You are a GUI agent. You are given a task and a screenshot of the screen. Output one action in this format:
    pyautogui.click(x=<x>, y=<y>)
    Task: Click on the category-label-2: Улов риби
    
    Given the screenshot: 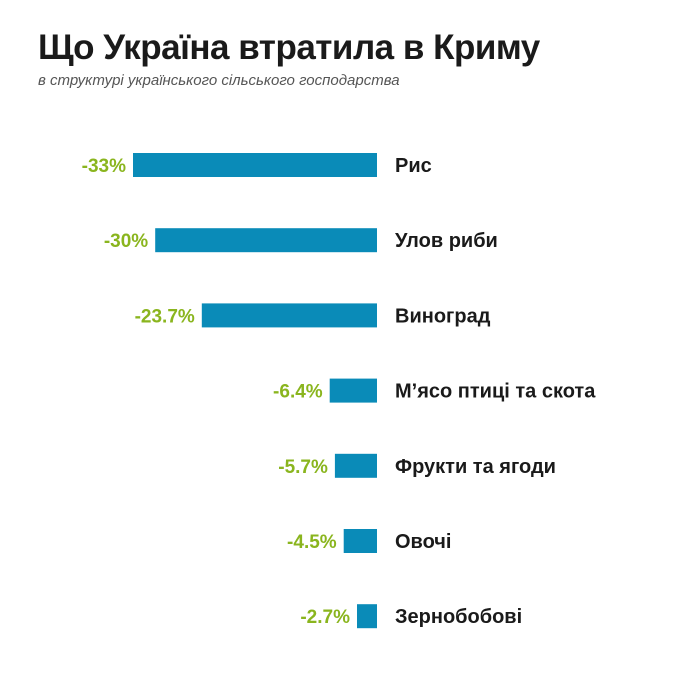 What is the action you would take?
    pyautogui.click(x=446, y=241)
    